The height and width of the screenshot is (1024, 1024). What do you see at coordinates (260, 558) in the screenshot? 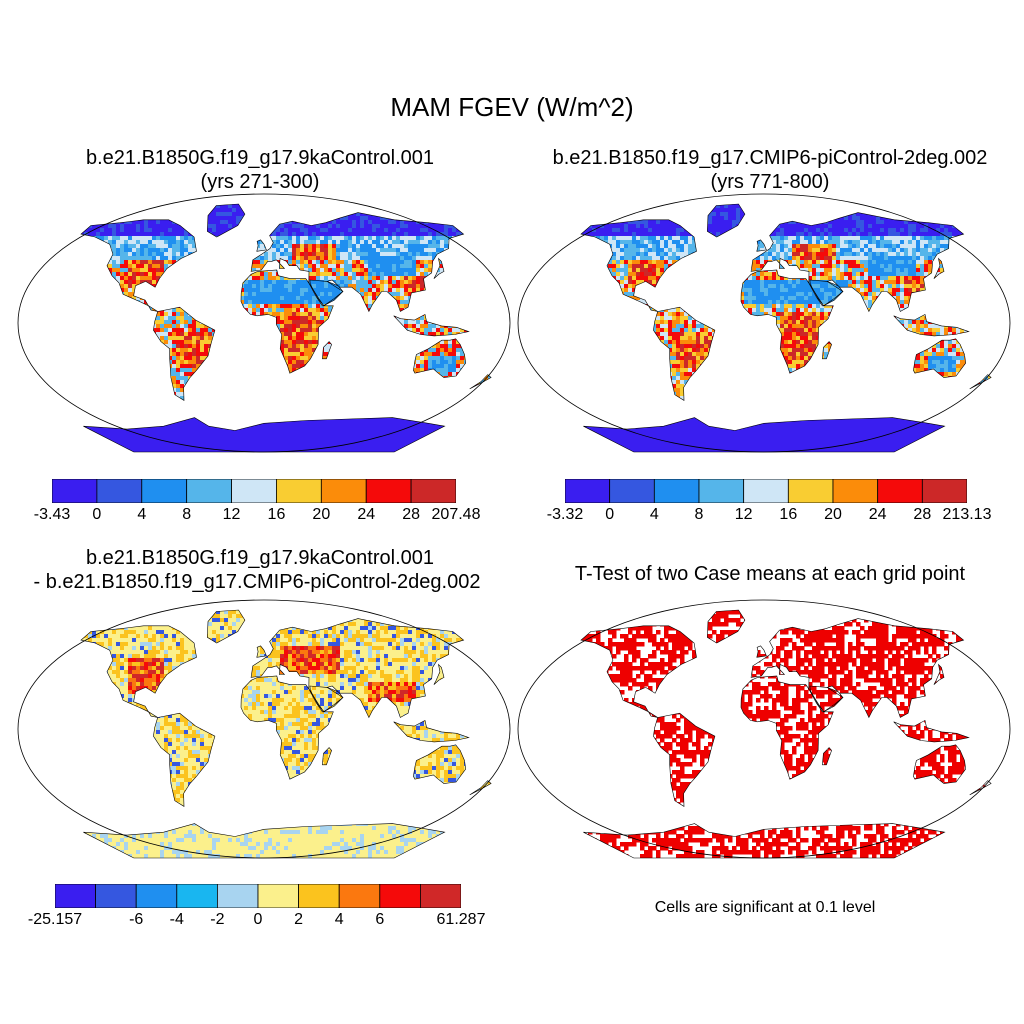
I see `bottom-left-title-line1: b.e21.B1850G.f19_g17.9kaControl.001` at bounding box center [260, 558].